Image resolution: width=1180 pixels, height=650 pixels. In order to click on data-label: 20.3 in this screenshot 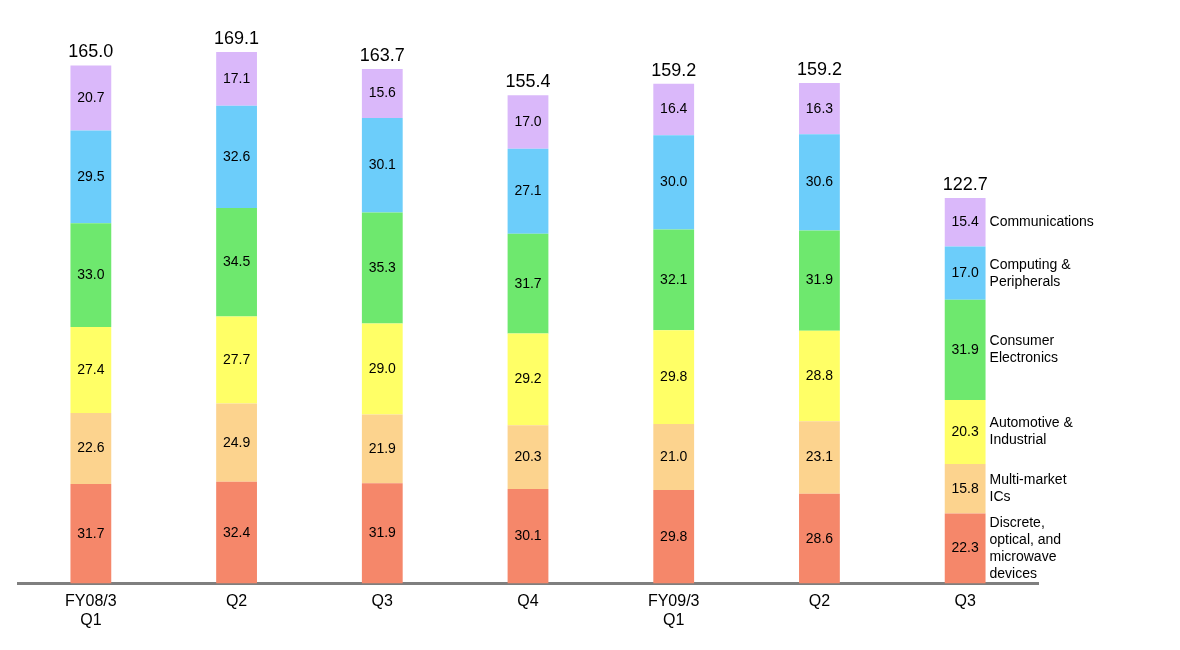, I will do `click(965, 430)`.